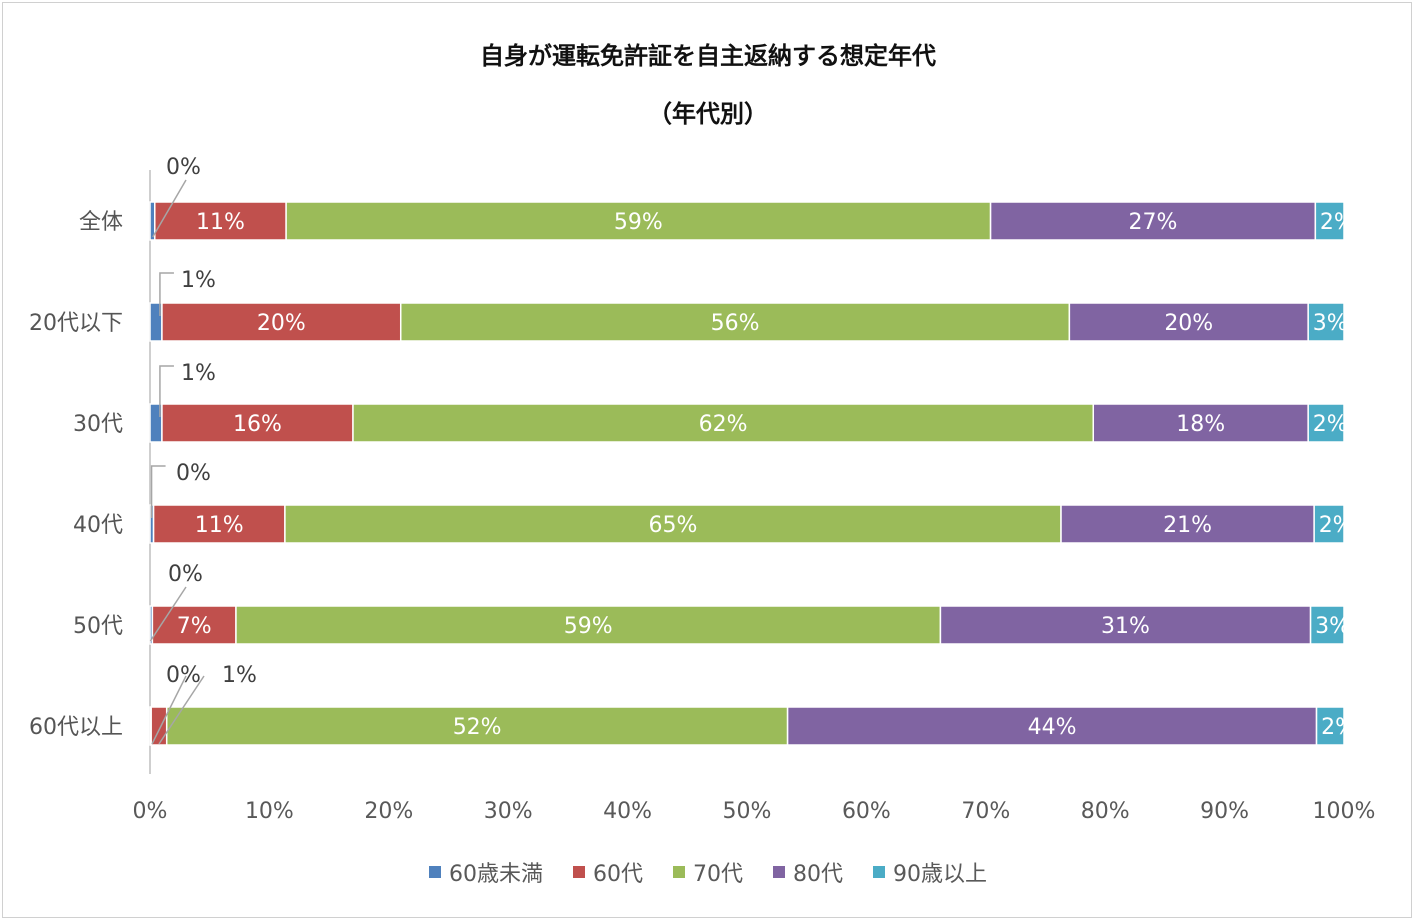 This screenshot has height=922, width=1416. What do you see at coordinates (98, 626) in the screenshot?
I see `category-label: 50代` at bounding box center [98, 626].